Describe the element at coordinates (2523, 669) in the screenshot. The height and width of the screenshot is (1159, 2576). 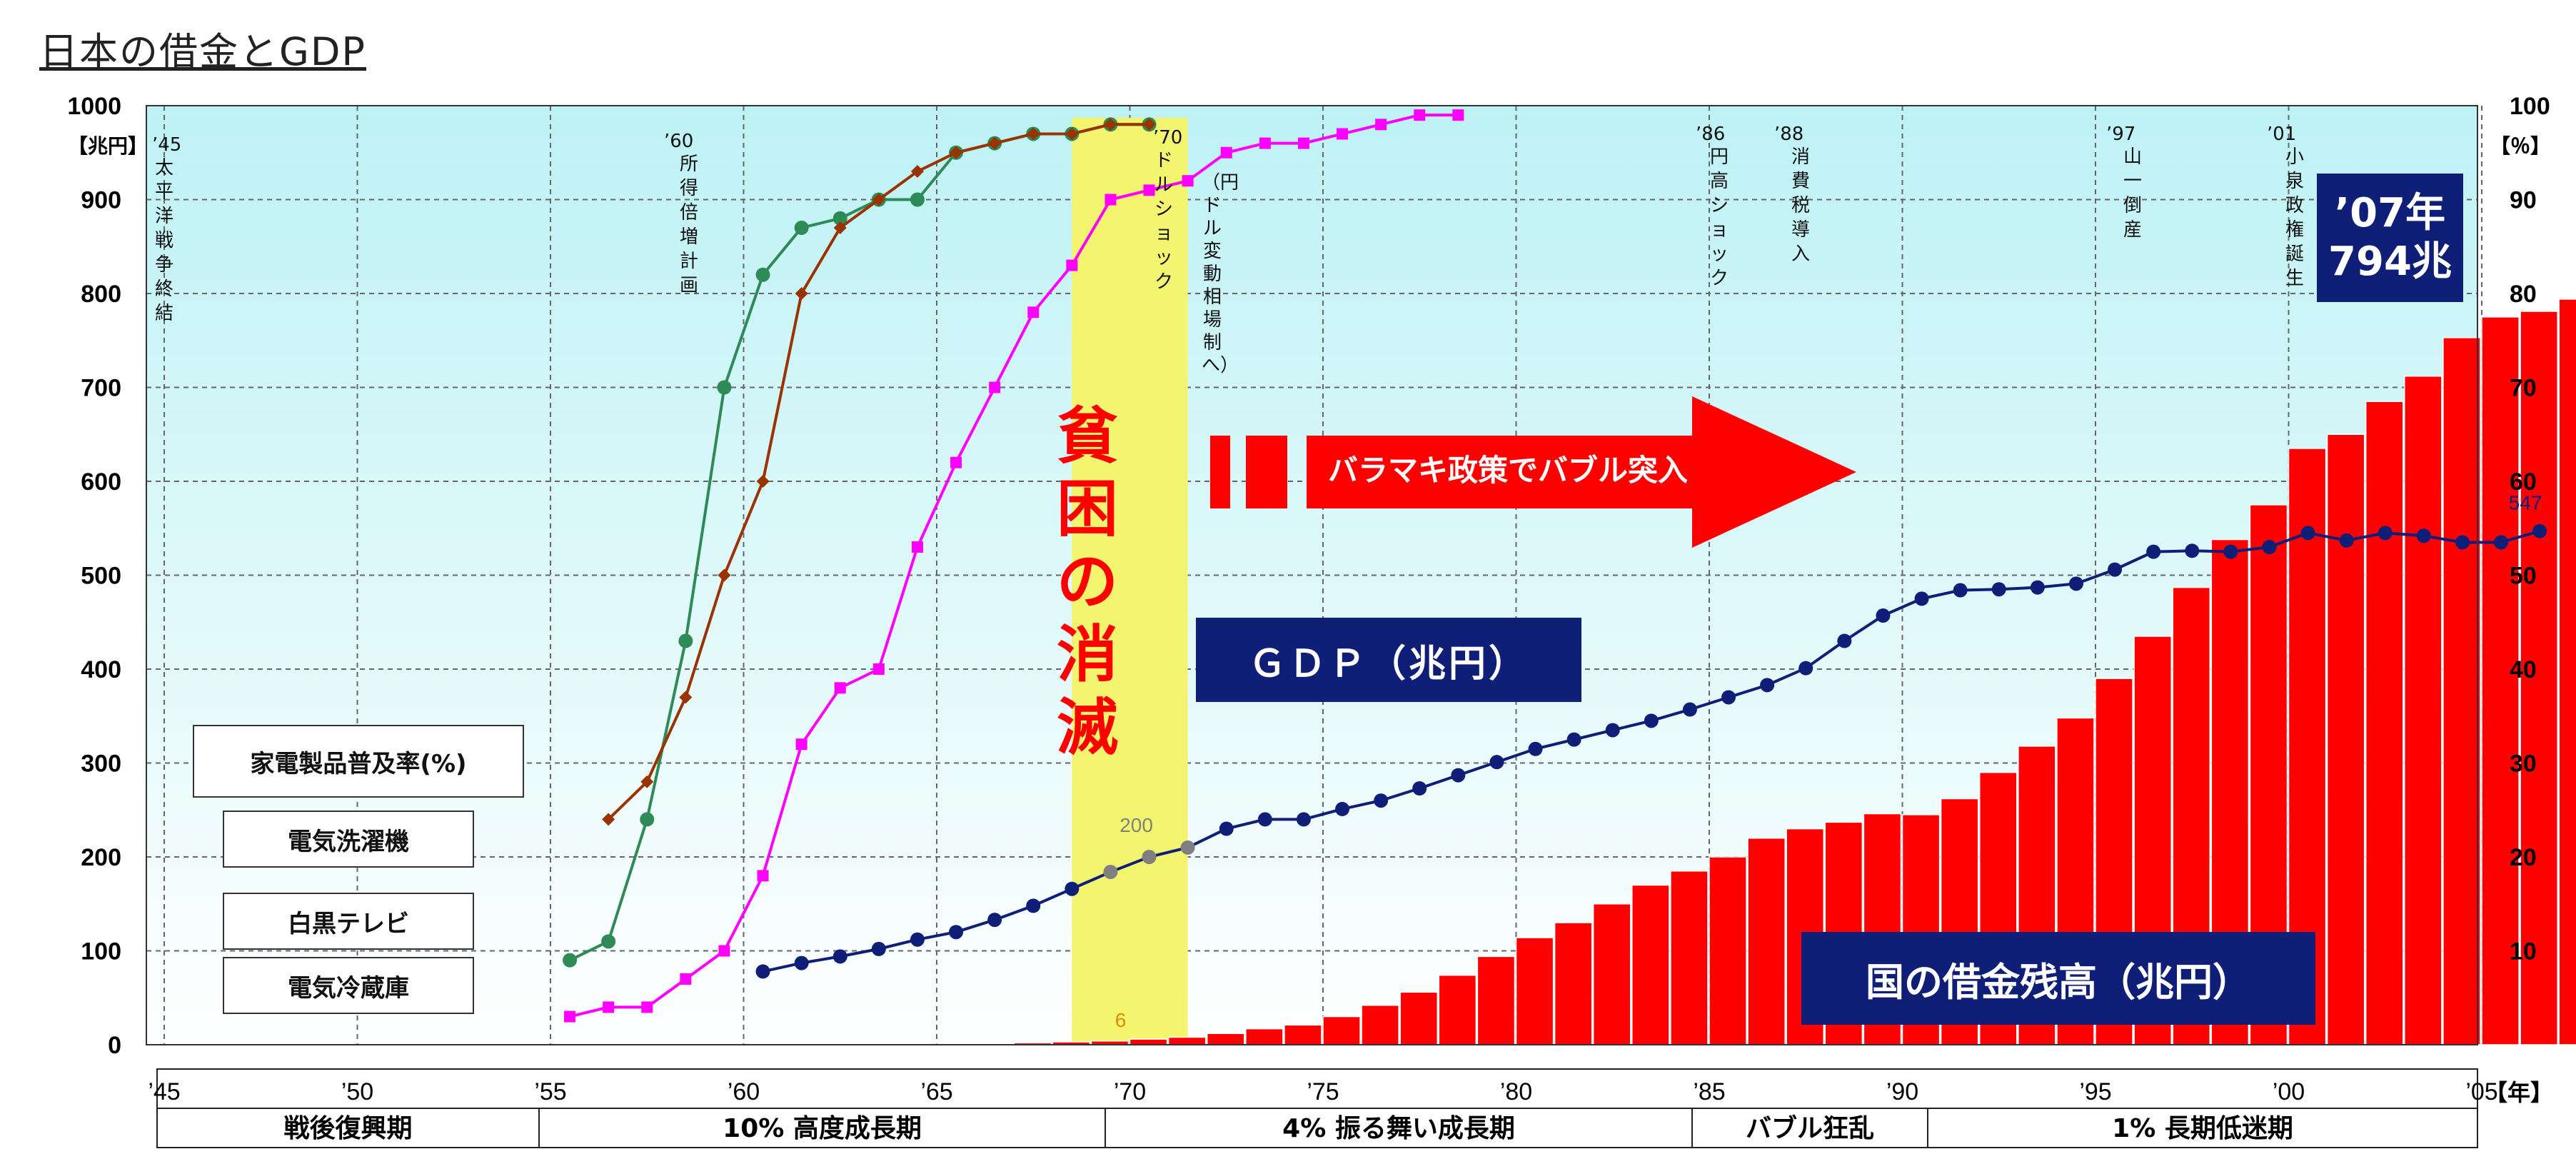
I see `right-tick-label: 40` at that location.